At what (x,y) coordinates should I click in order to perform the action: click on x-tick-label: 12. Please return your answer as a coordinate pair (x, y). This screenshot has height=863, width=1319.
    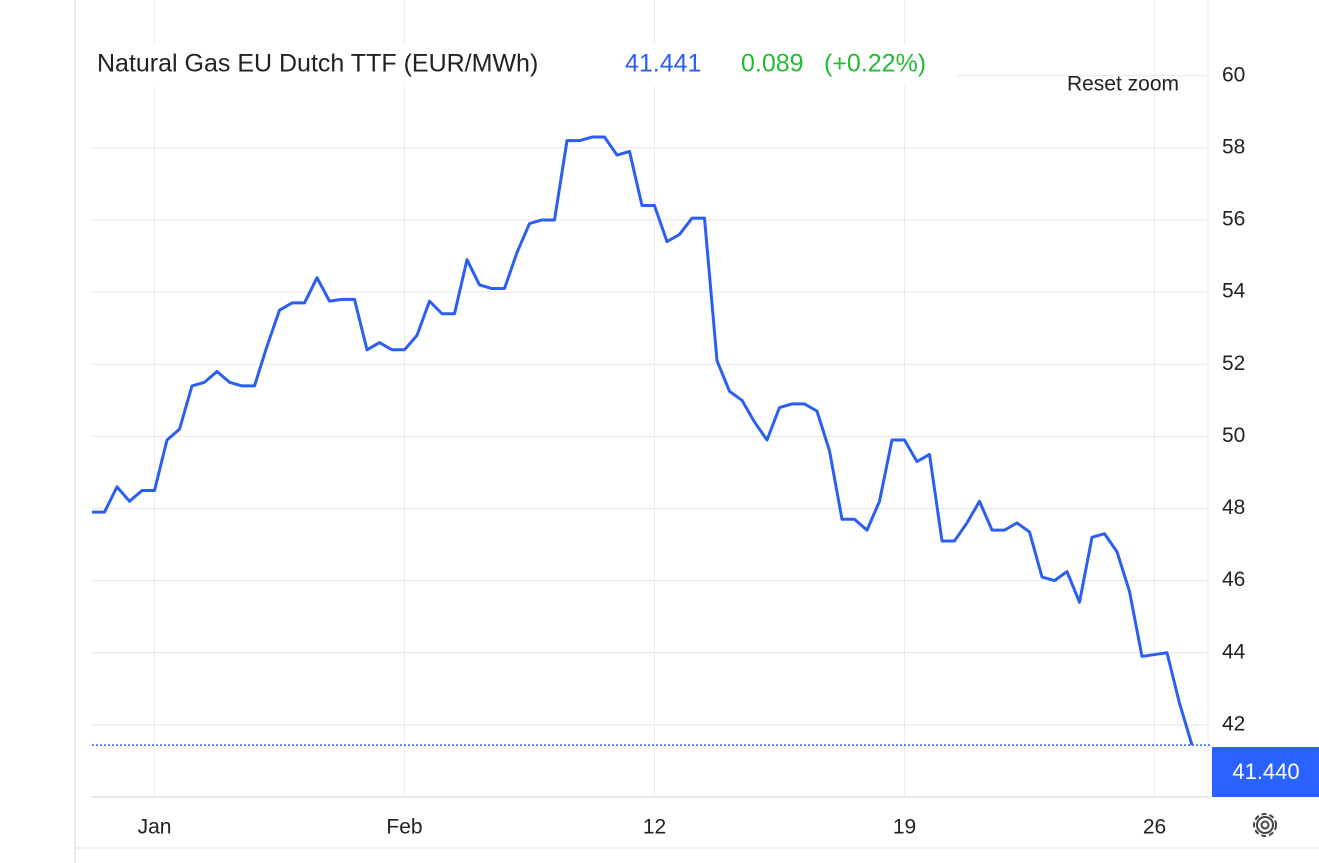
    Looking at the image, I should click on (654, 827).